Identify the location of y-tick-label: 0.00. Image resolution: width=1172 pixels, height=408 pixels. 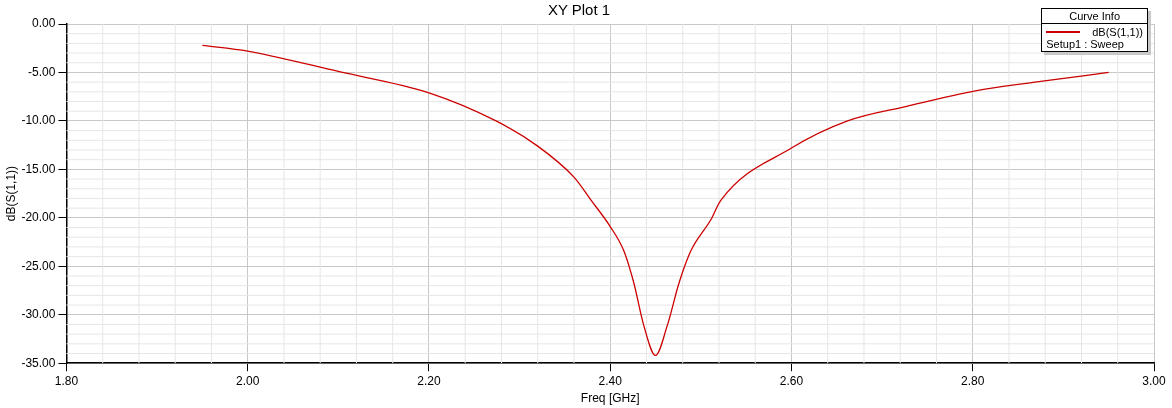
(44, 23).